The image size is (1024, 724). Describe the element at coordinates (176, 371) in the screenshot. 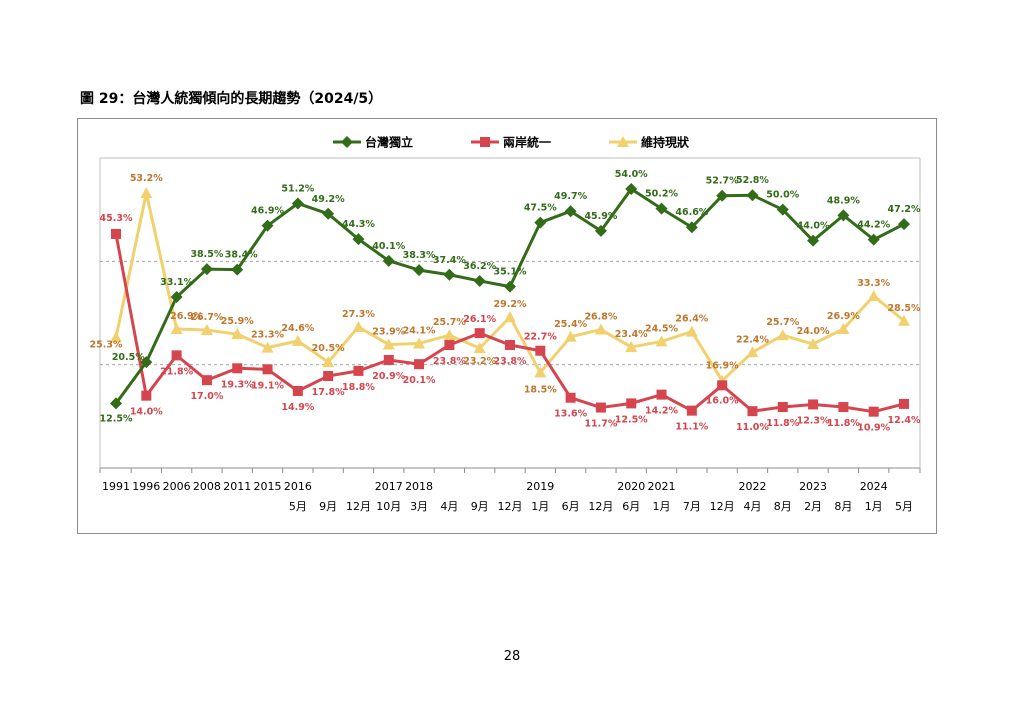

I see `data-label-series-1: 21.8%` at that location.